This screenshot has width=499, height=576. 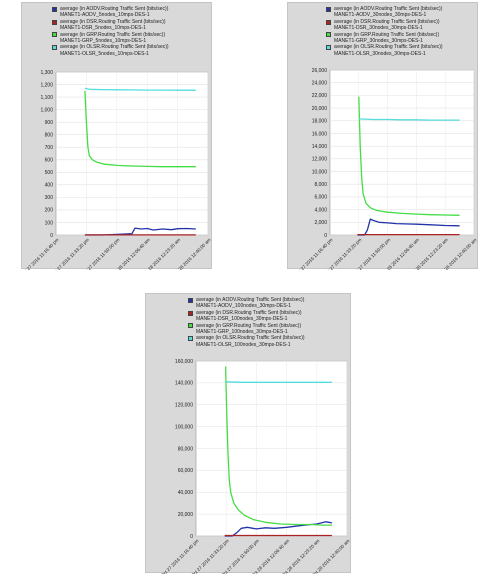 What do you see at coordinates (105, 15) in the screenshot?
I see `legend-run-label: MANET1-AODV_5nodes_10mps-DES-1` at bounding box center [105, 15].